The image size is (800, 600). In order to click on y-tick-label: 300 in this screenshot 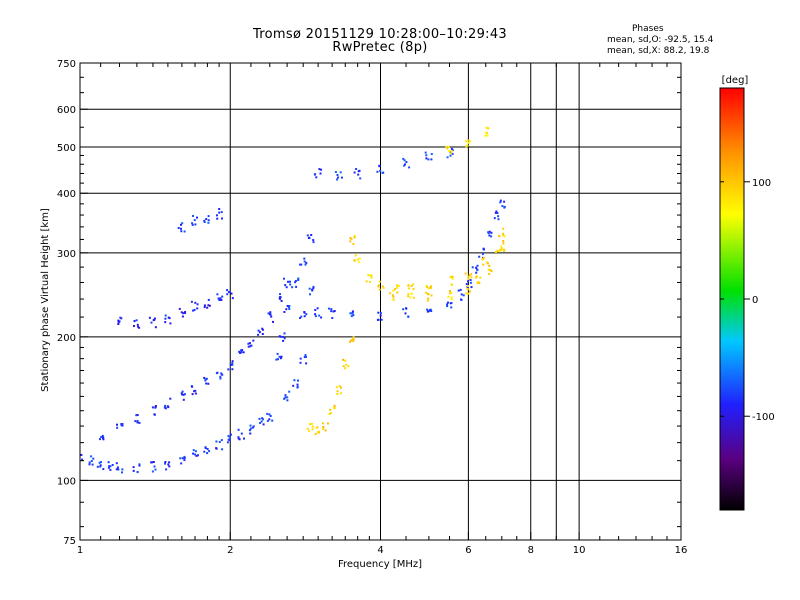, I will do `click(66, 254)`.